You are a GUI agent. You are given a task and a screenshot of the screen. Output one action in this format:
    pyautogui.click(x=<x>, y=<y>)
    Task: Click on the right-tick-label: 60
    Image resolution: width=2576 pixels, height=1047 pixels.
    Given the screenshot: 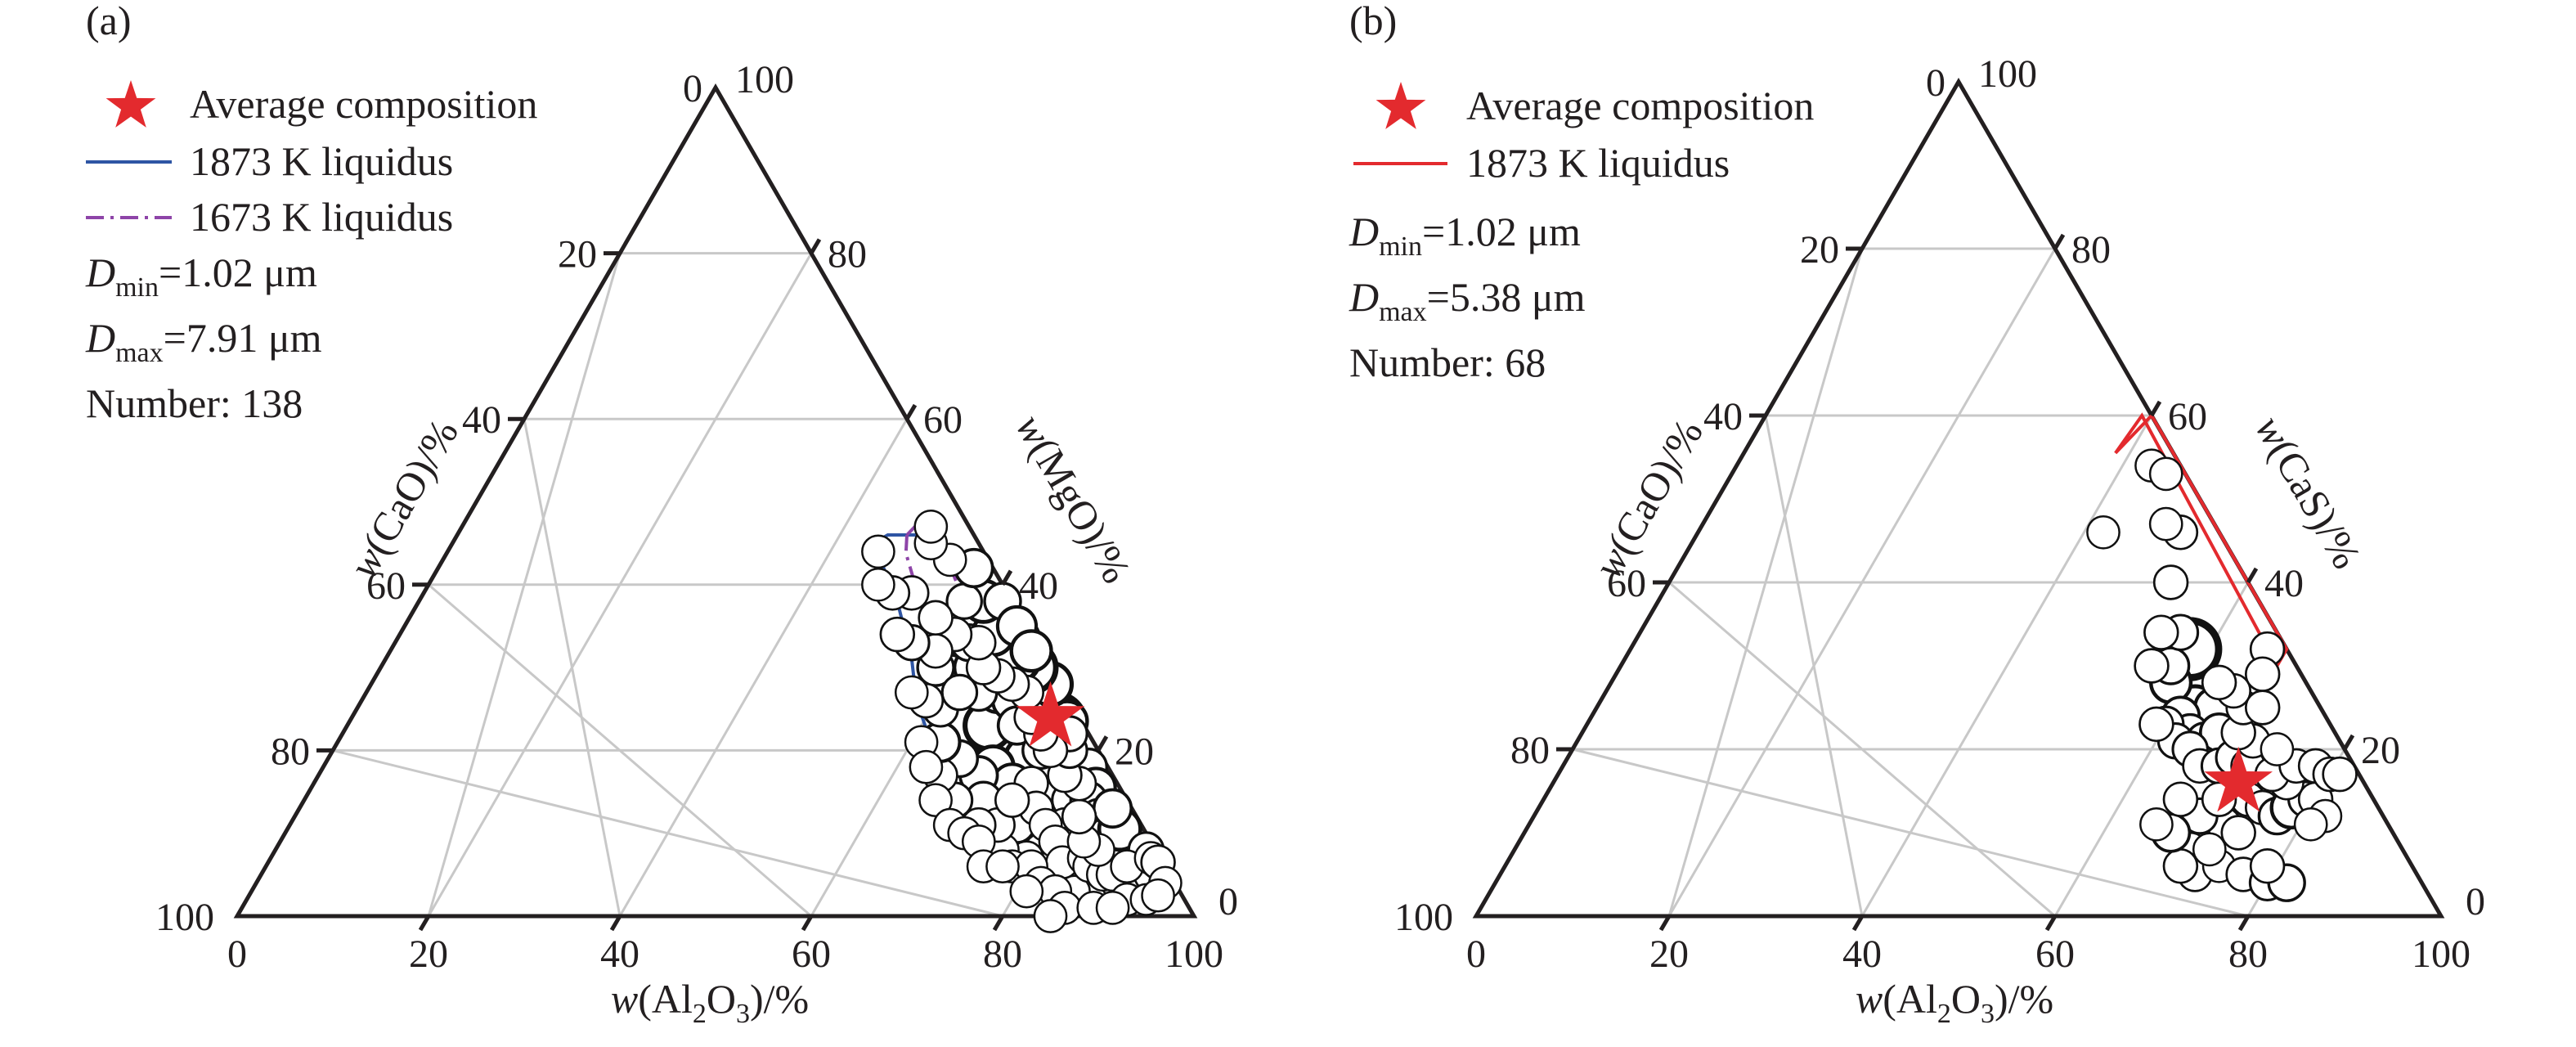 What is the action you would take?
    pyautogui.click(x=943, y=420)
    